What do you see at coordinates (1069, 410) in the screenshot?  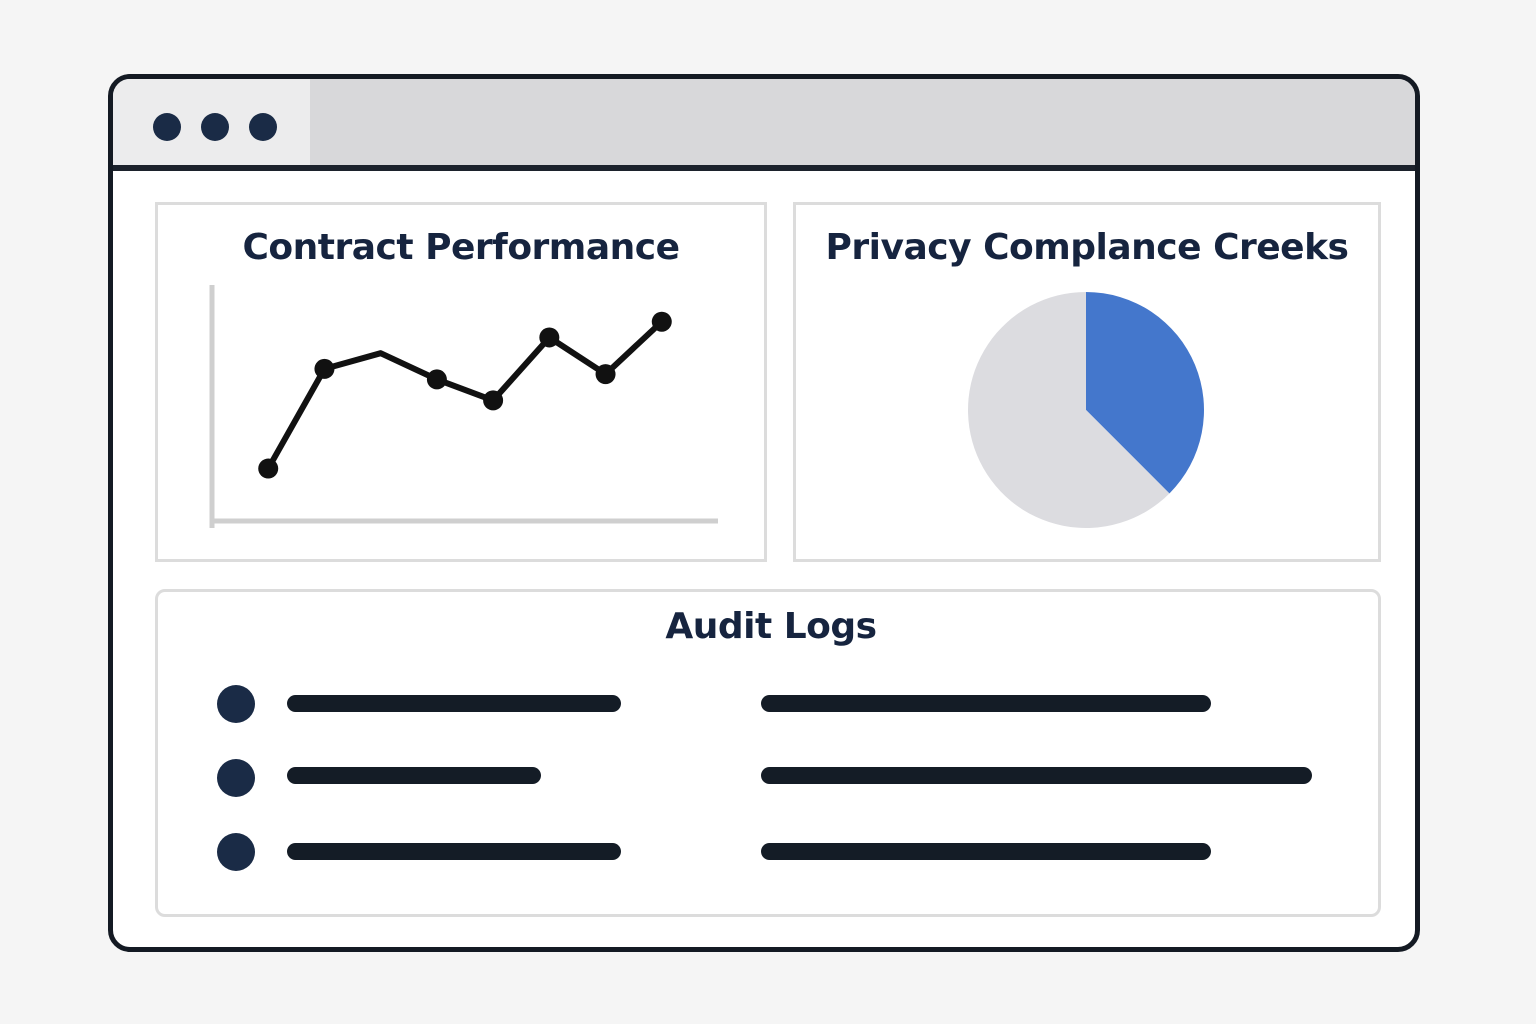 I see `pie-slice-gray` at bounding box center [1069, 410].